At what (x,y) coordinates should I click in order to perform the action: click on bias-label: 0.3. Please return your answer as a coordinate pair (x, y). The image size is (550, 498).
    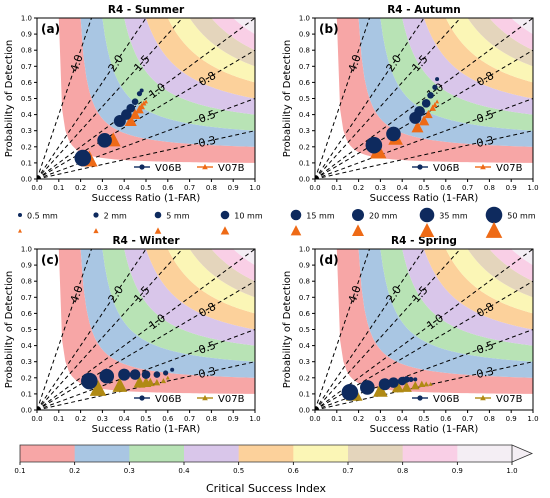
    Looking at the image, I should click on (207, 142).